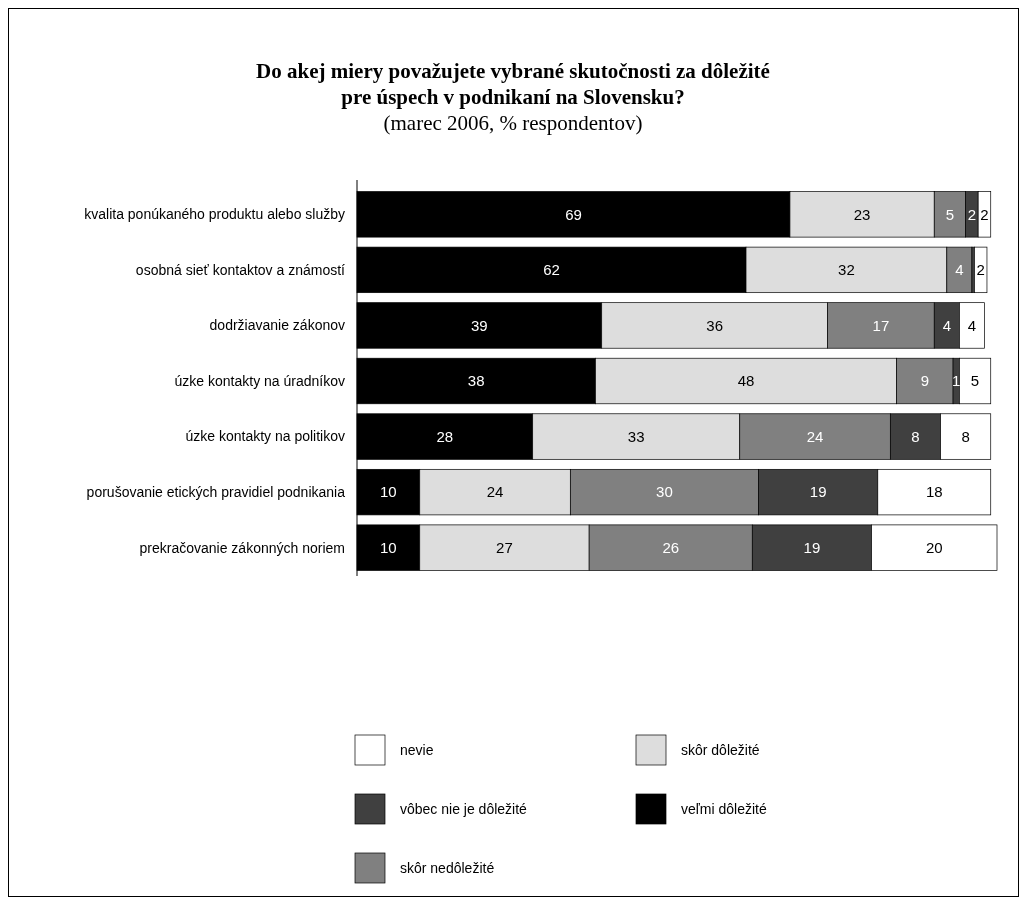 Image resolution: width=1027 pixels, height=905 pixels. I want to click on y-tick-label: prekračovanie zákonných noriem, so click(242, 547).